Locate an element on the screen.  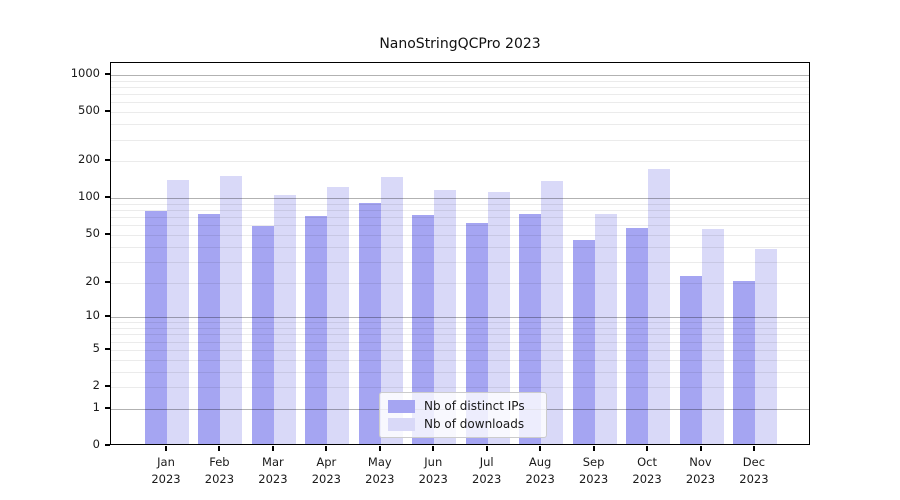
y-tick-label: 500 is located at coordinates (89, 110).